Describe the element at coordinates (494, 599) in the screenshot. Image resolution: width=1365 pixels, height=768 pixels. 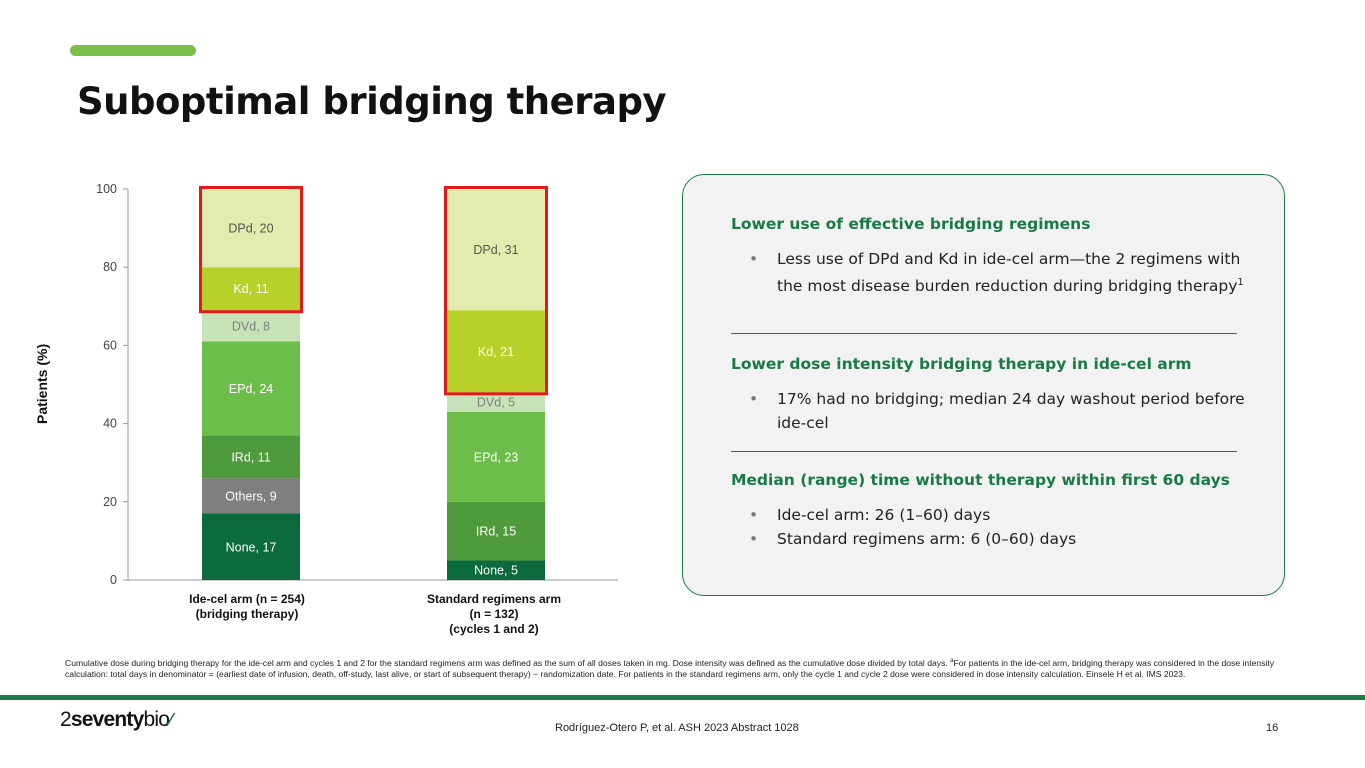
I see `x-tick-label-line: Standard regimens arm` at that location.